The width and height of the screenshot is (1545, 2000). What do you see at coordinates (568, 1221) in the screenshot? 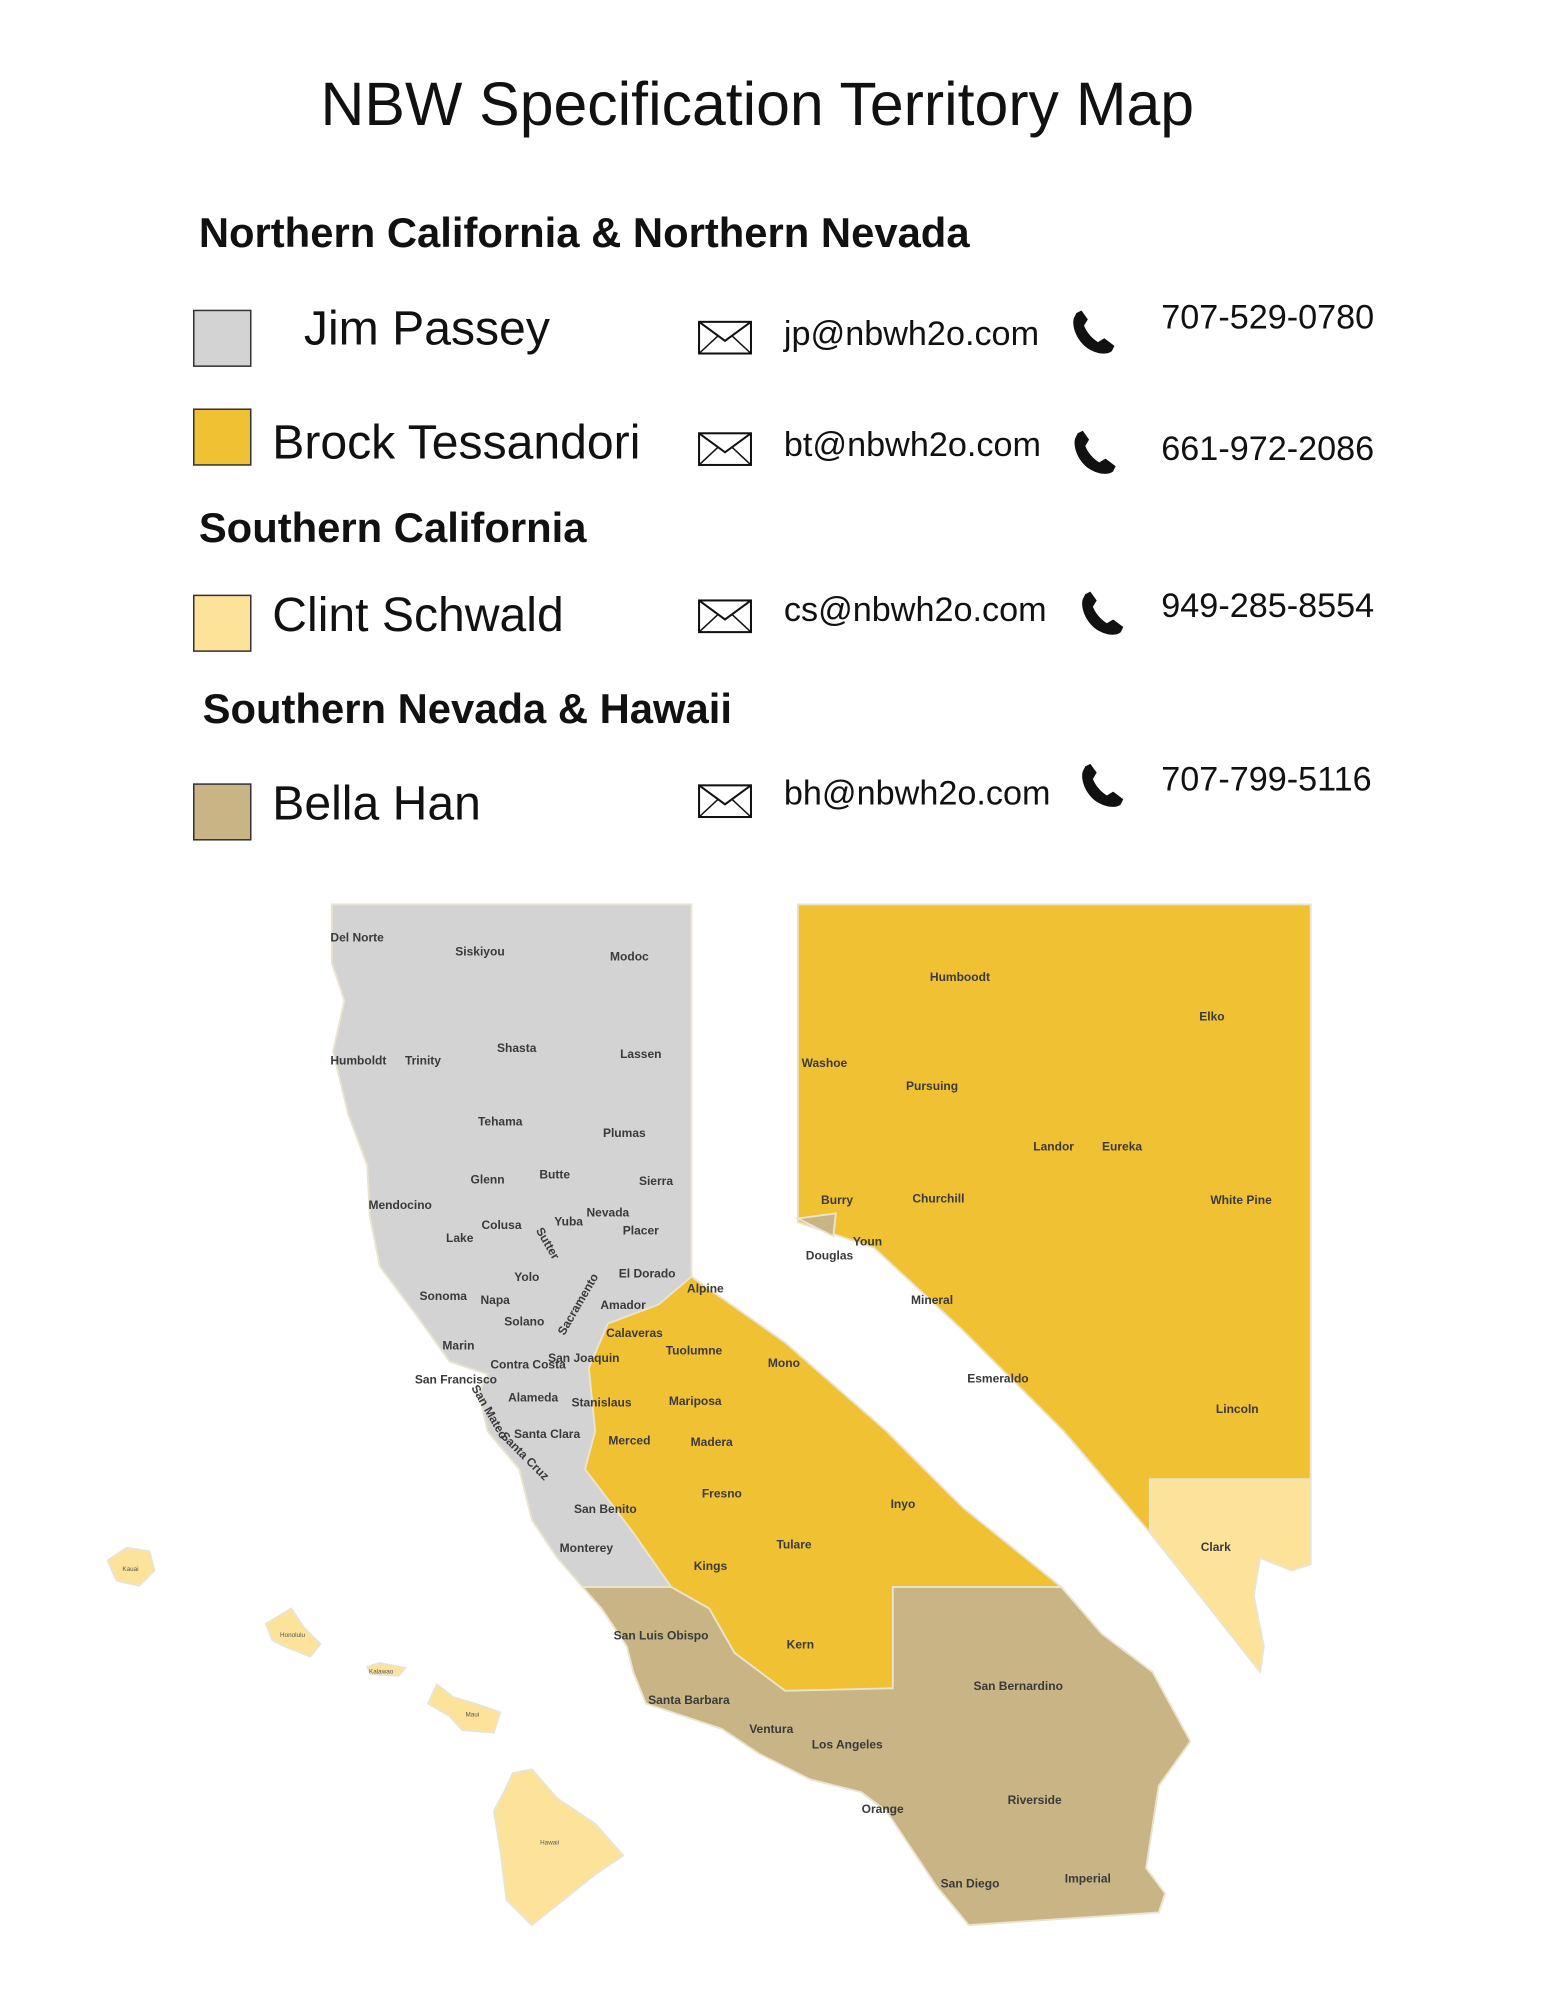
I see `county-label: Yuba` at bounding box center [568, 1221].